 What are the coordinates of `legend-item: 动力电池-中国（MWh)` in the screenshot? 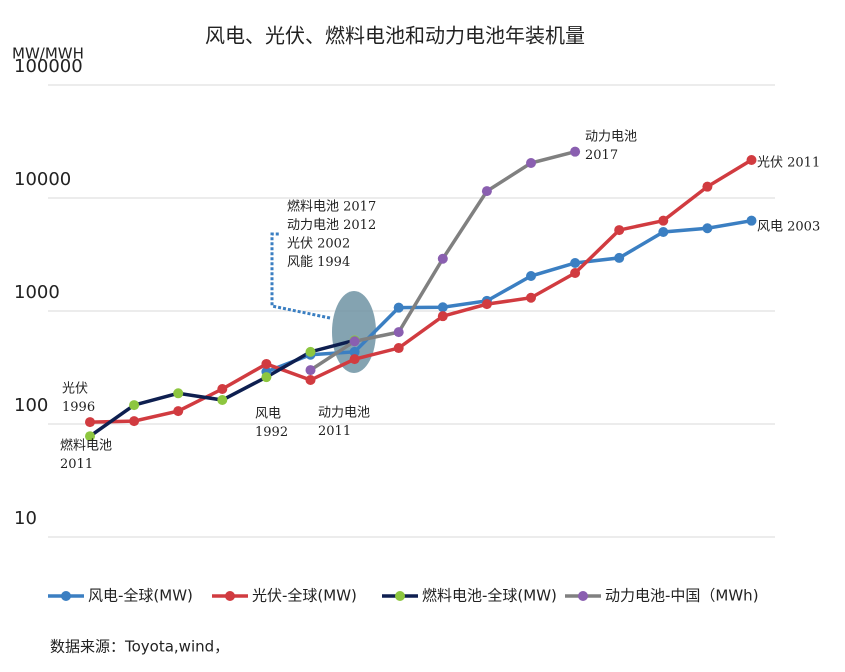 It's located at (662, 596).